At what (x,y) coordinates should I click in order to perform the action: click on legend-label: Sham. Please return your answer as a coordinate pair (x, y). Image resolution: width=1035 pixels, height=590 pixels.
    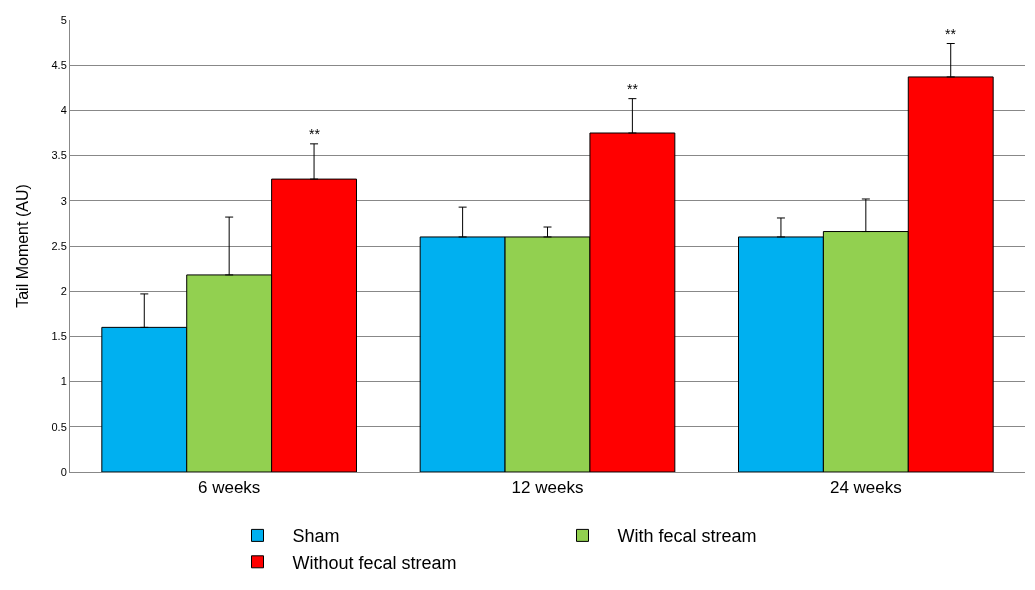
    Looking at the image, I should click on (316, 536).